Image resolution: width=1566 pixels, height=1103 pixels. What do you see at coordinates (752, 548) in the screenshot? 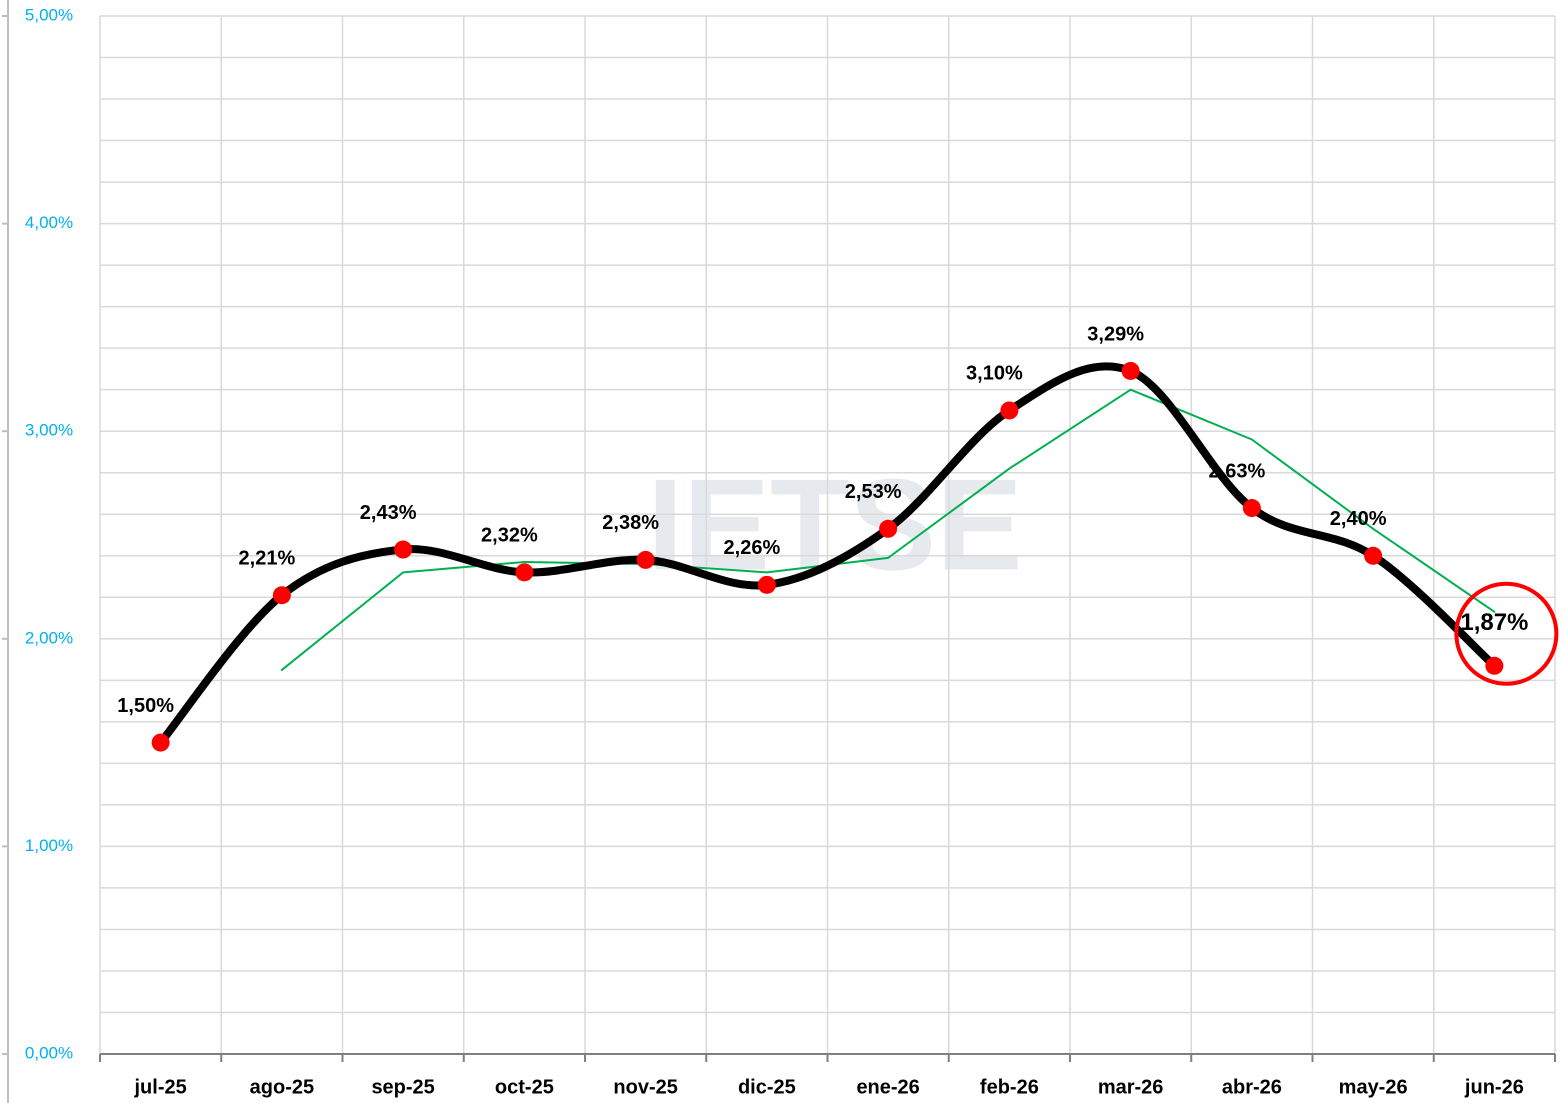
I see `data-label: 2,26%` at bounding box center [752, 548].